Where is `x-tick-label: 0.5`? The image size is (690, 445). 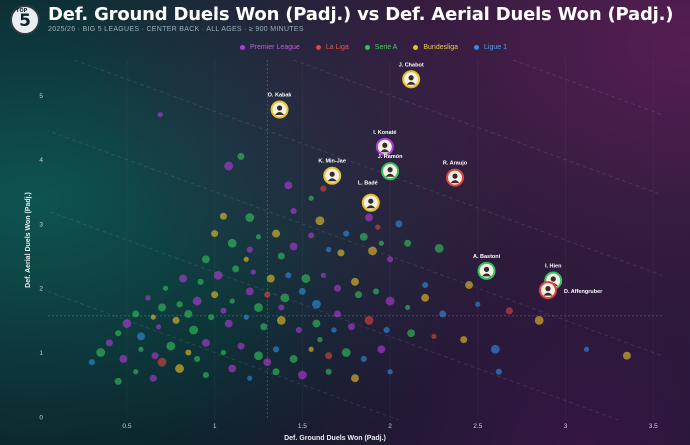
x-tick-label: 0.5 is located at coordinates (126, 426).